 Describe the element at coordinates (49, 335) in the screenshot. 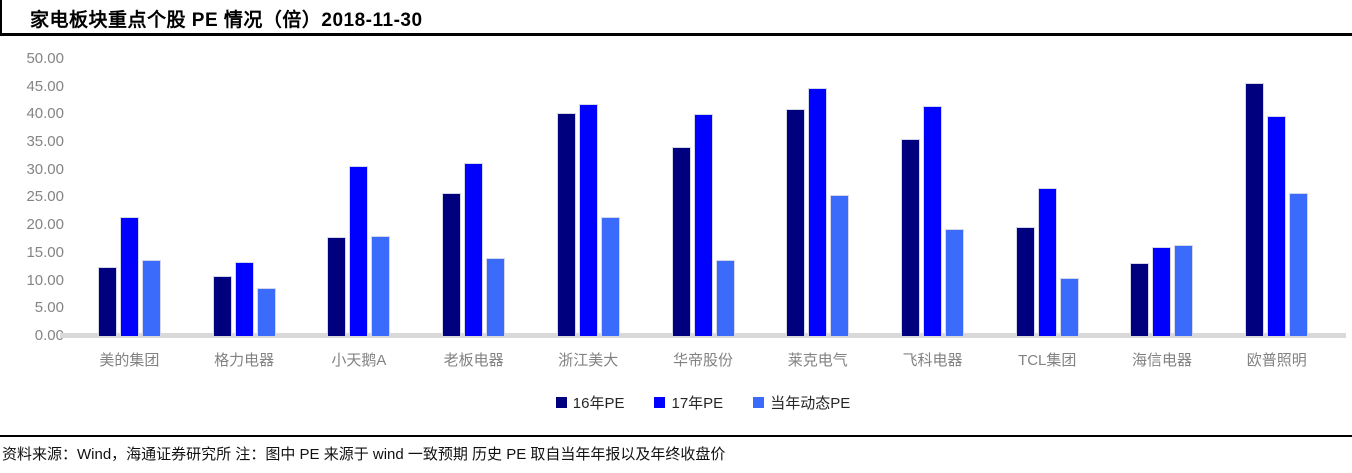

I see `y-axis-tick-label: 0.00` at that location.